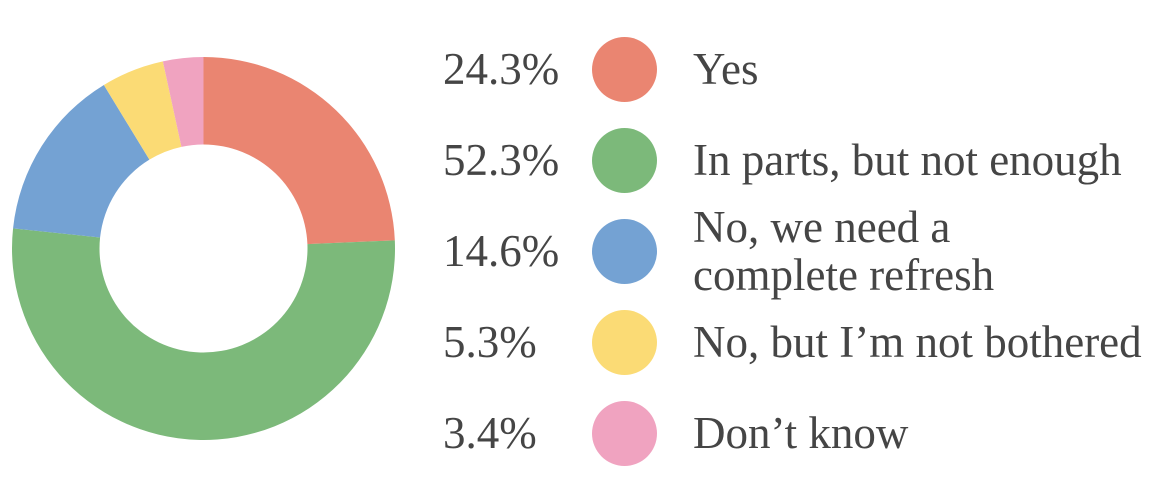 Image resolution: width=1164 pixels, height=492 pixels. What do you see at coordinates (803, 69) in the screenshot?
I see `legend-item-yes: 24.3% Yes` at bounding box center [803, 69].